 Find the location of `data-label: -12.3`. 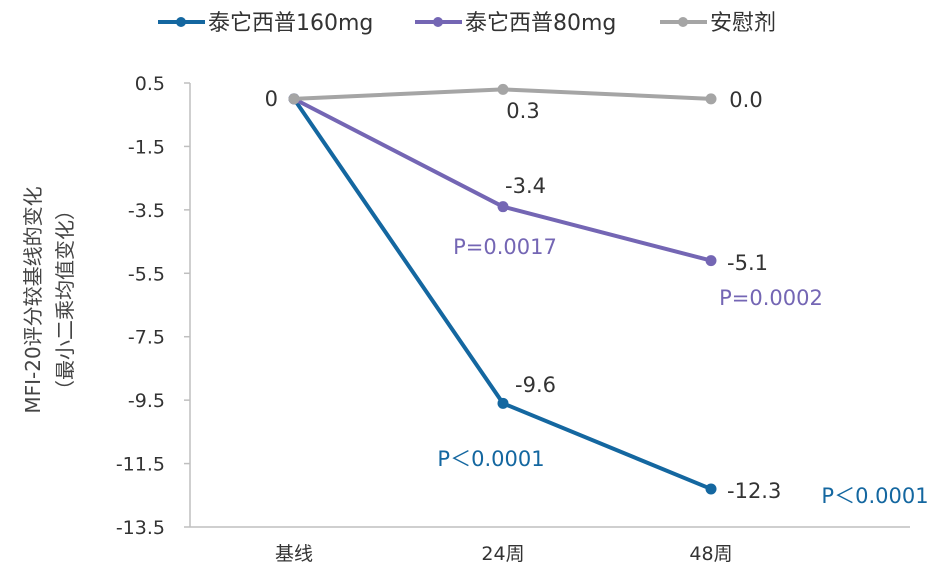

data-label: -12.3 is located at coordinates (754, 491).